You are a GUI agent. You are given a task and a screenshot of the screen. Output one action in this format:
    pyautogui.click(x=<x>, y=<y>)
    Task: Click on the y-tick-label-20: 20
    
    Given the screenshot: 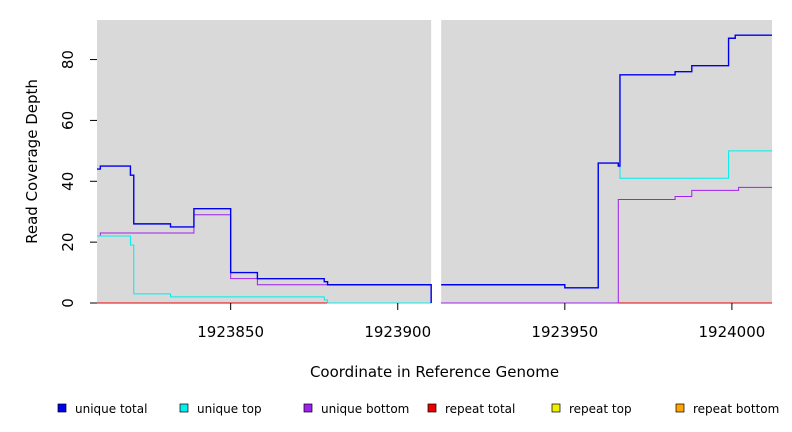 What is the action you would take?
    pyautogui.click(x=68, y=242)
    